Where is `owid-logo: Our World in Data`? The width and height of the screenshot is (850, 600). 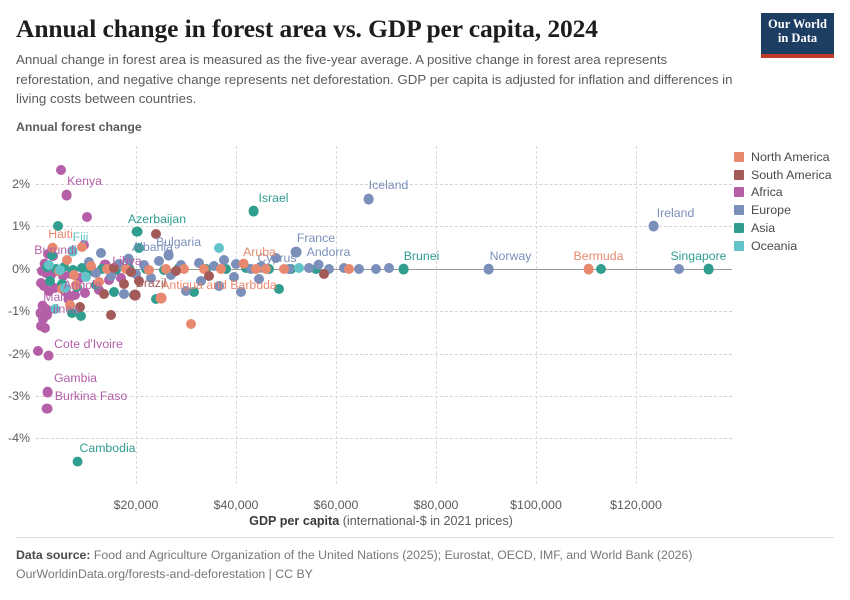 owid-logo: Our World in Data is located at coordinates (797, 35).